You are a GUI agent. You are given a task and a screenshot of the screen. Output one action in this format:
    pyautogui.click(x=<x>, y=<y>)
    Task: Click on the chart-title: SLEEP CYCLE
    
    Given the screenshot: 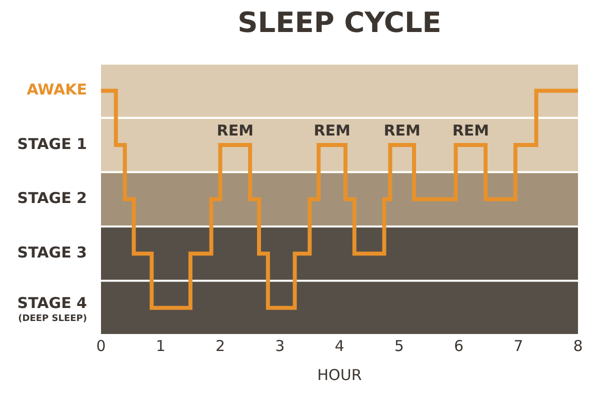 What is the action you would take?
    pyautogui.click(x=340, y=23)
    